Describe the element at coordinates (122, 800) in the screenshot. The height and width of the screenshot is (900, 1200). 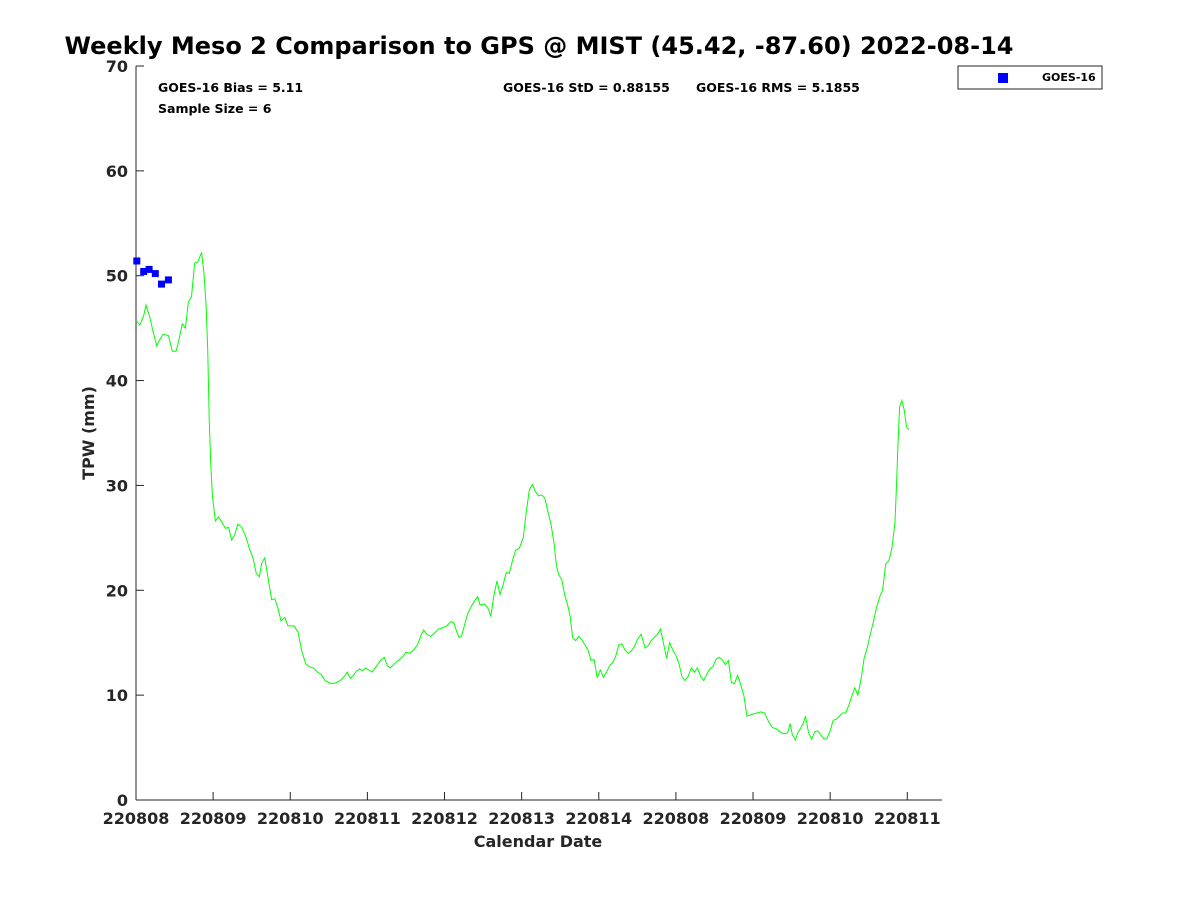
I see `y-tick-label: 0` at that location.